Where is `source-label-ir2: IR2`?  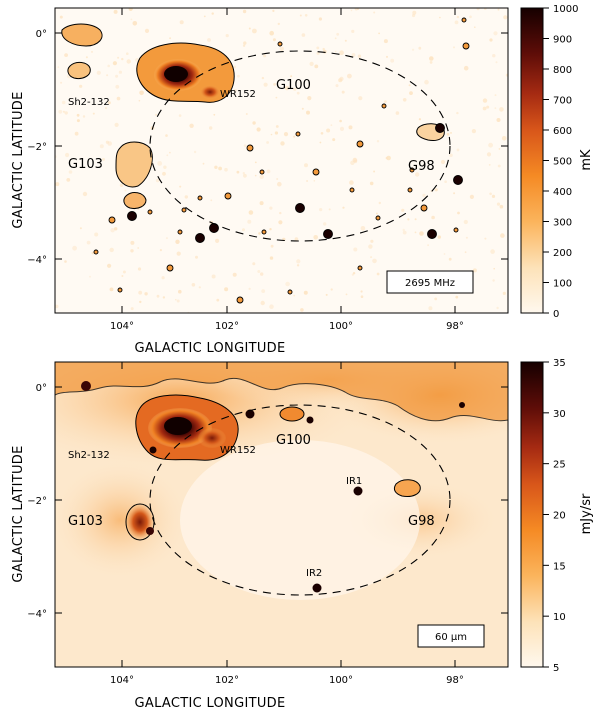
source-label-ir2: IR2 is located at coordinates (314, 573).